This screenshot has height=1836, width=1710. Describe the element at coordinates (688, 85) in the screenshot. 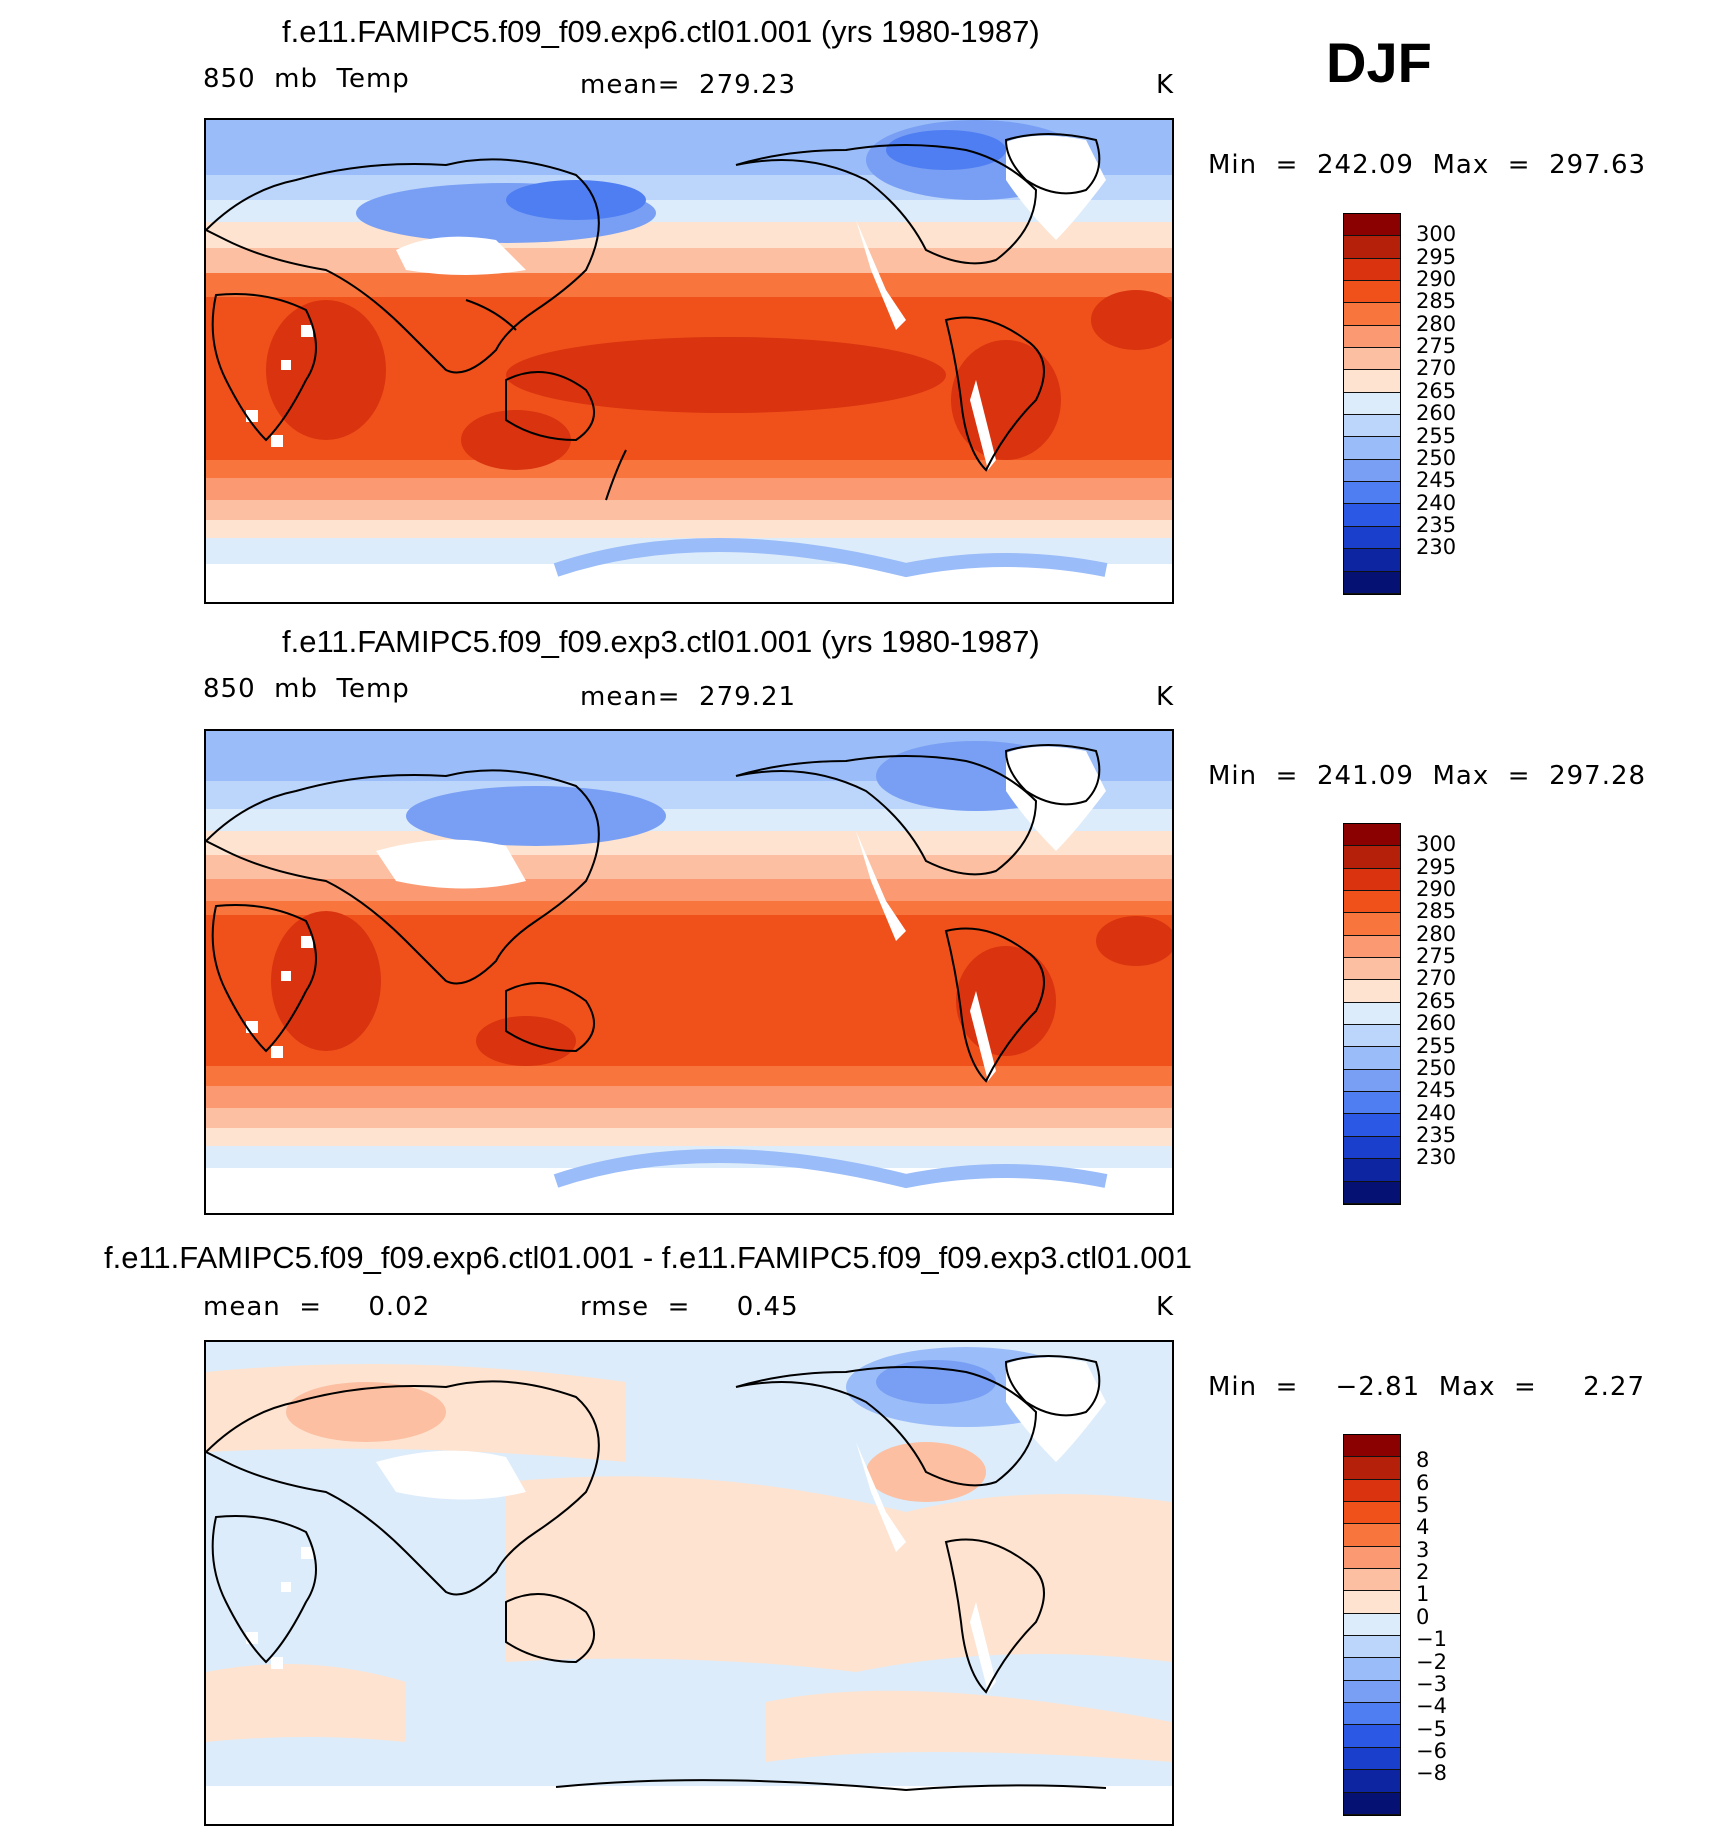

I see `panel-1-mean-label: mean= 279.23` at that location.